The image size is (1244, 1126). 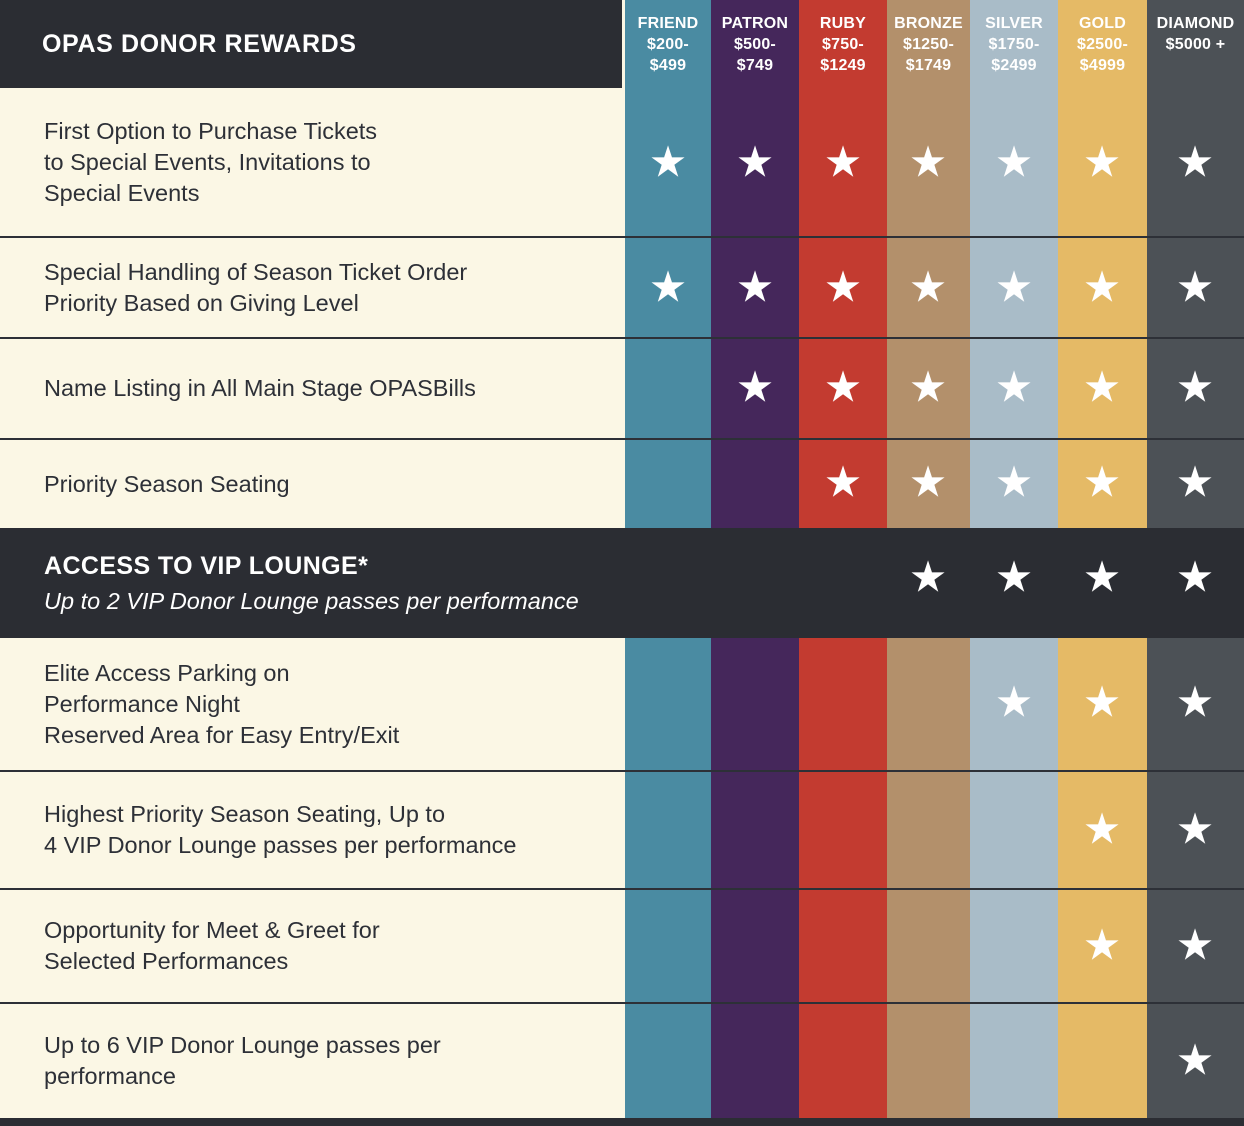 I want to click on tier-range-line2: $1749, so click(x=928, y=65).